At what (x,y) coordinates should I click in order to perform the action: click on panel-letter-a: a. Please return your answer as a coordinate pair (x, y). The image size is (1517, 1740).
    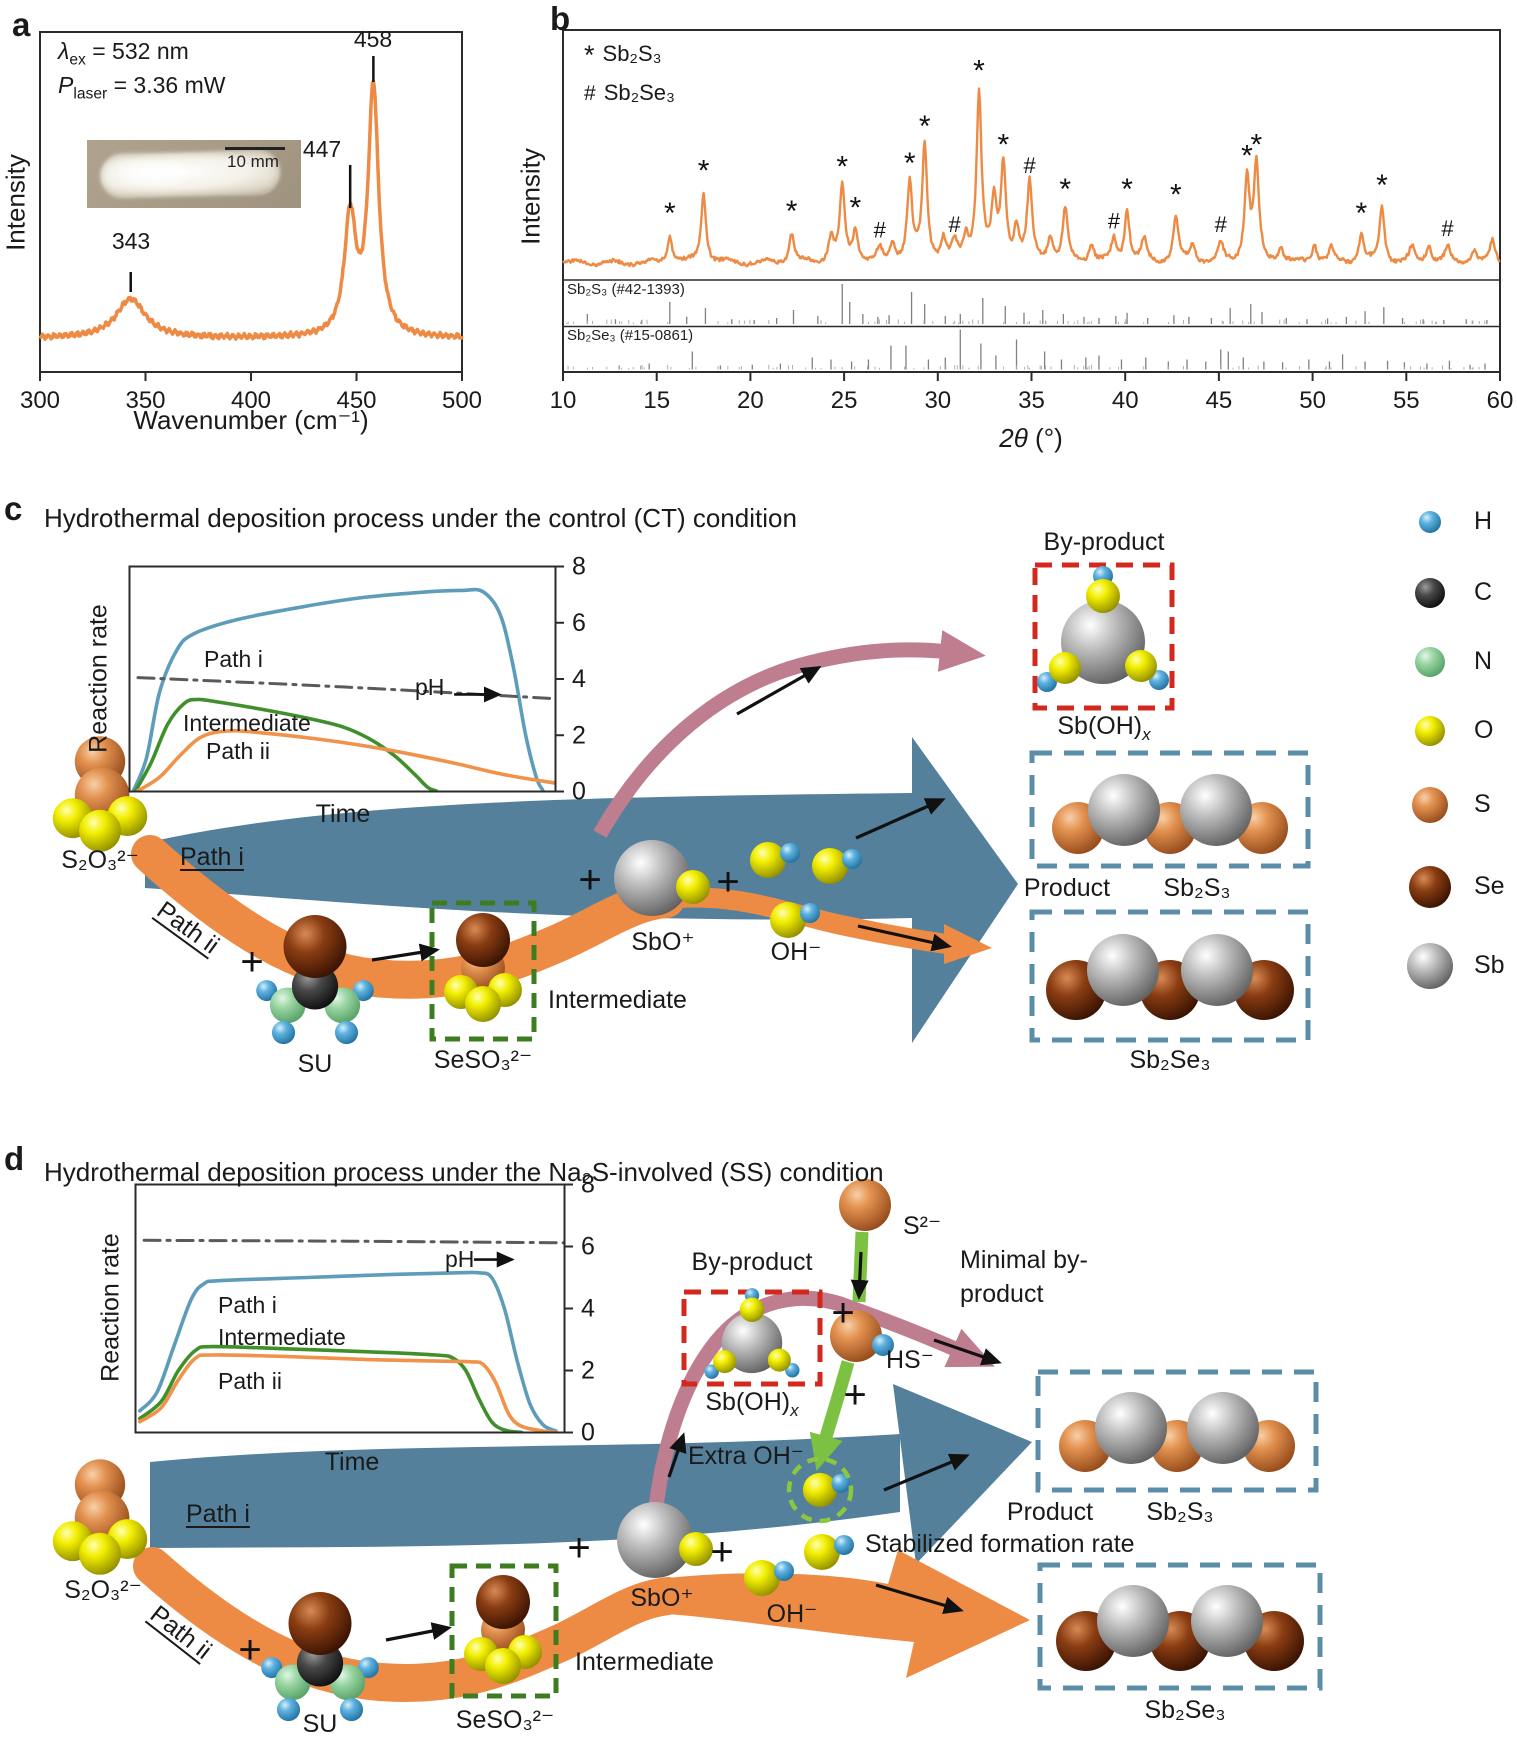
    Looking at the image, I should click on (21, 24).